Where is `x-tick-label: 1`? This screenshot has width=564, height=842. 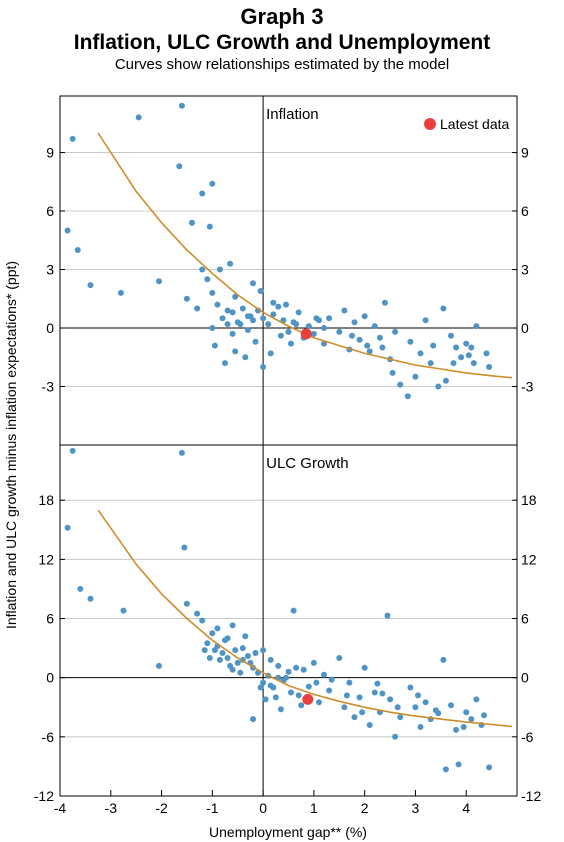 x-tick-label: 1 is located at coordinates (314, 808).